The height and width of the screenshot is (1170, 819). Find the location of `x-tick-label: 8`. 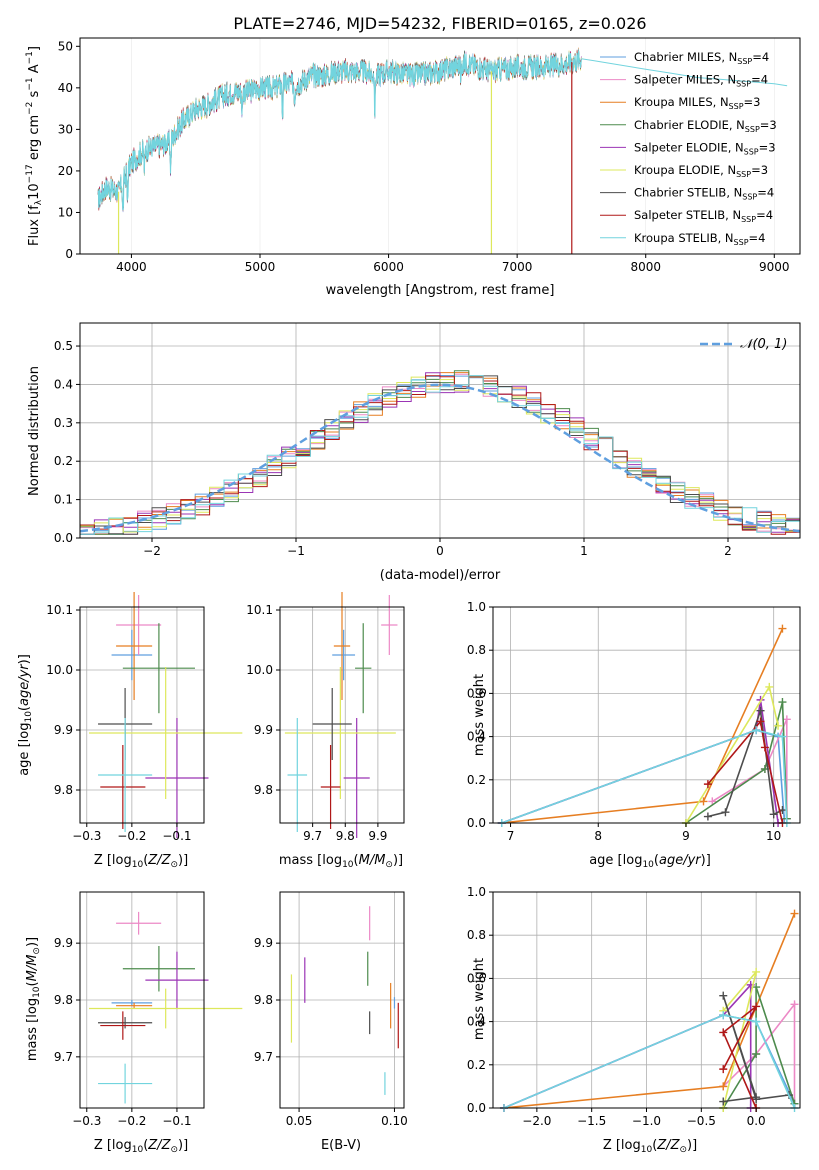

x-tick-label: 8 is located at coordinates (598, 836).